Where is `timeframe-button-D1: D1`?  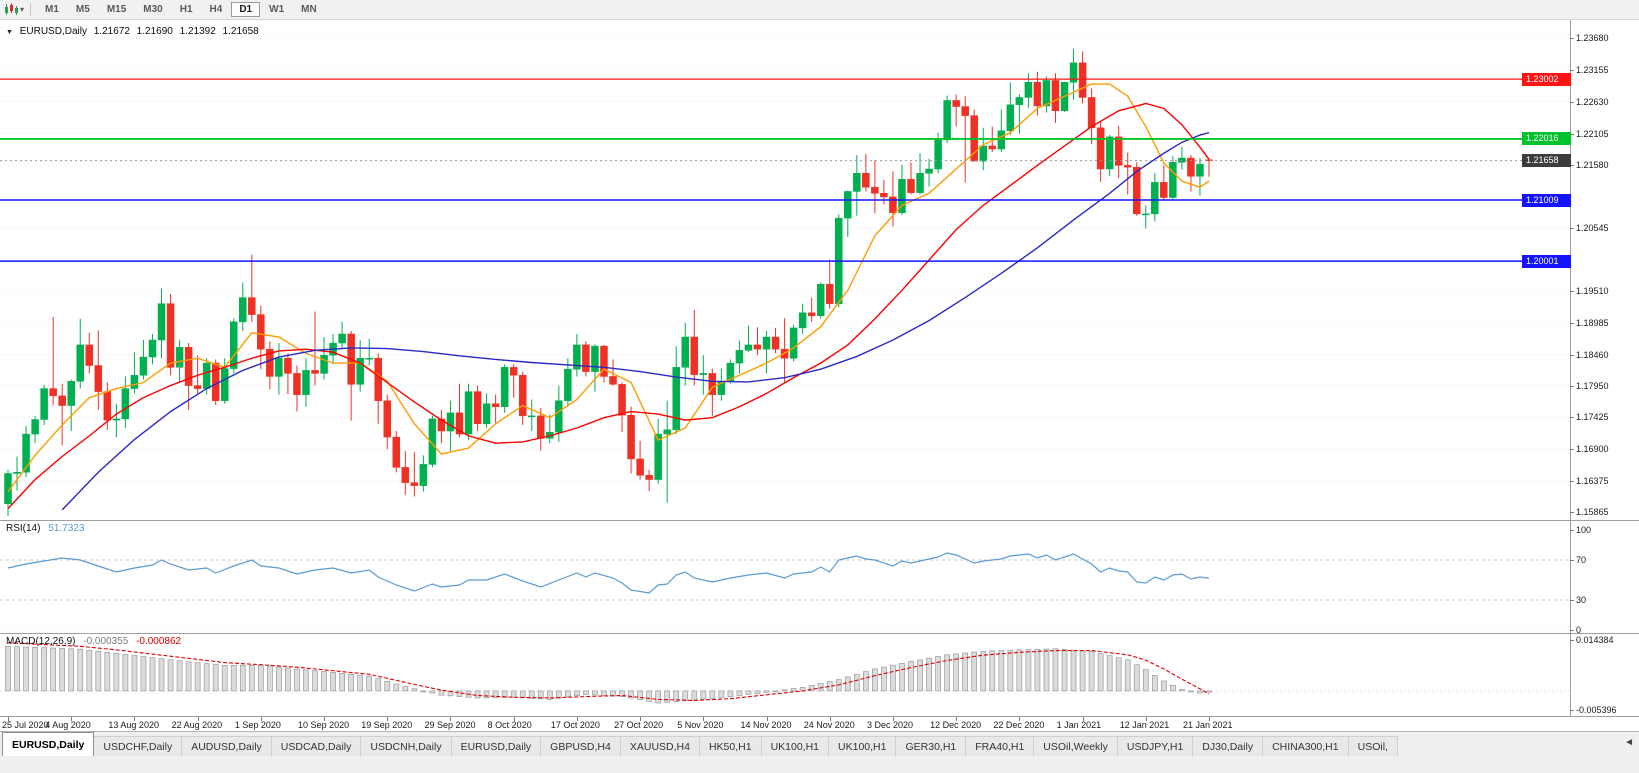 timeframe-button-D1: D1 is located at coordinates (246, 9).